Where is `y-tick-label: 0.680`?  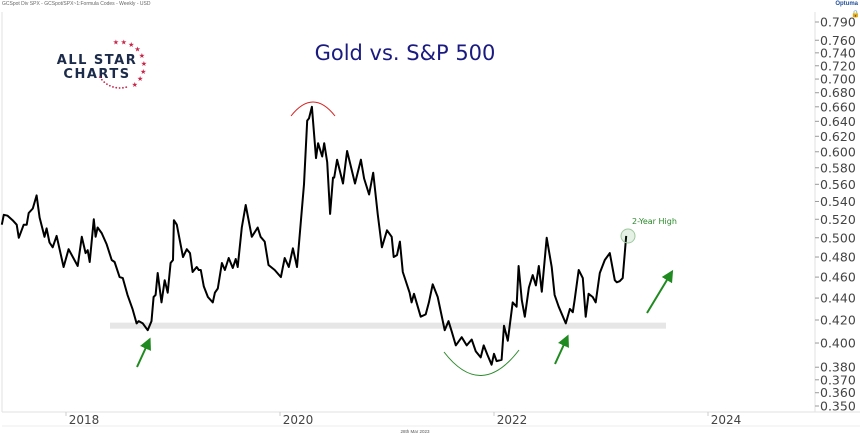
y-tick-label: 0.680 is located at coordinates (838, 92).